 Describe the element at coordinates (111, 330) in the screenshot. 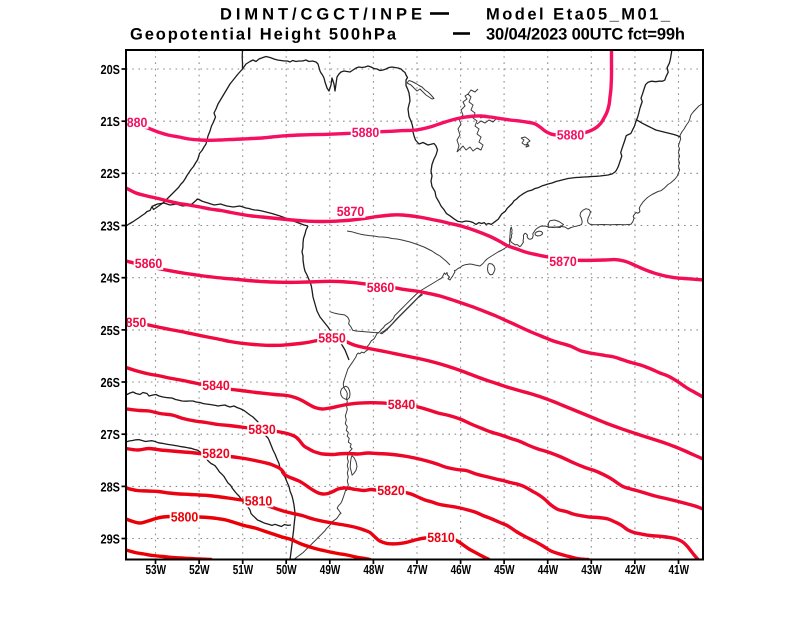

I see `svg-text: 25S` at that location.